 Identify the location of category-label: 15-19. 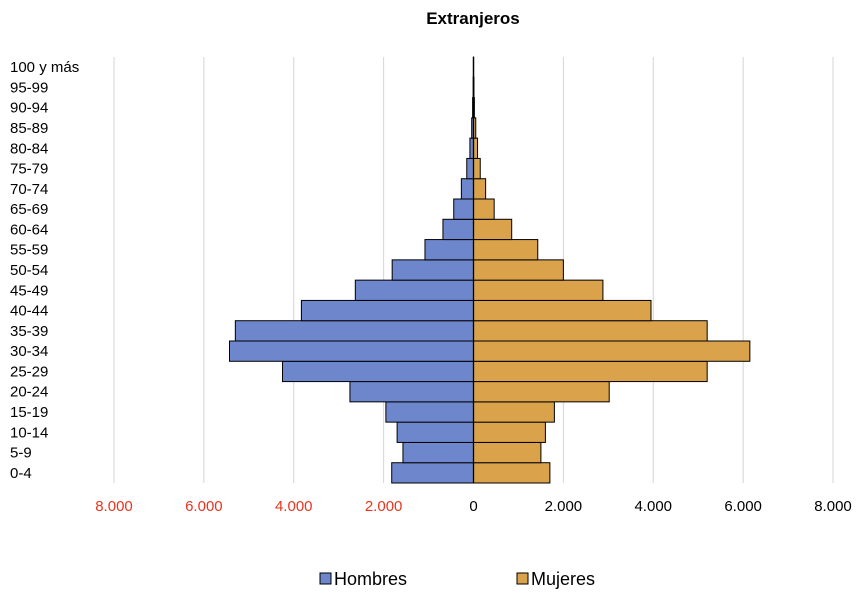
(29, 412).